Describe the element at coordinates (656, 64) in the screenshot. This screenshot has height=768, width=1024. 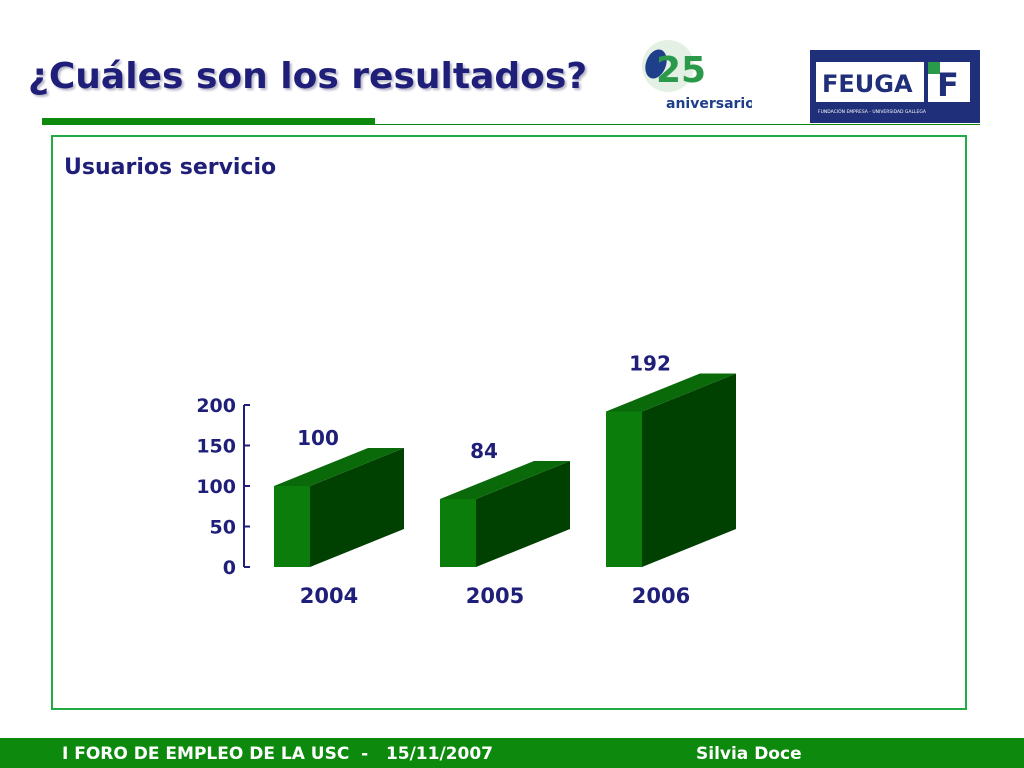
I see `leaf-icon` at that location.